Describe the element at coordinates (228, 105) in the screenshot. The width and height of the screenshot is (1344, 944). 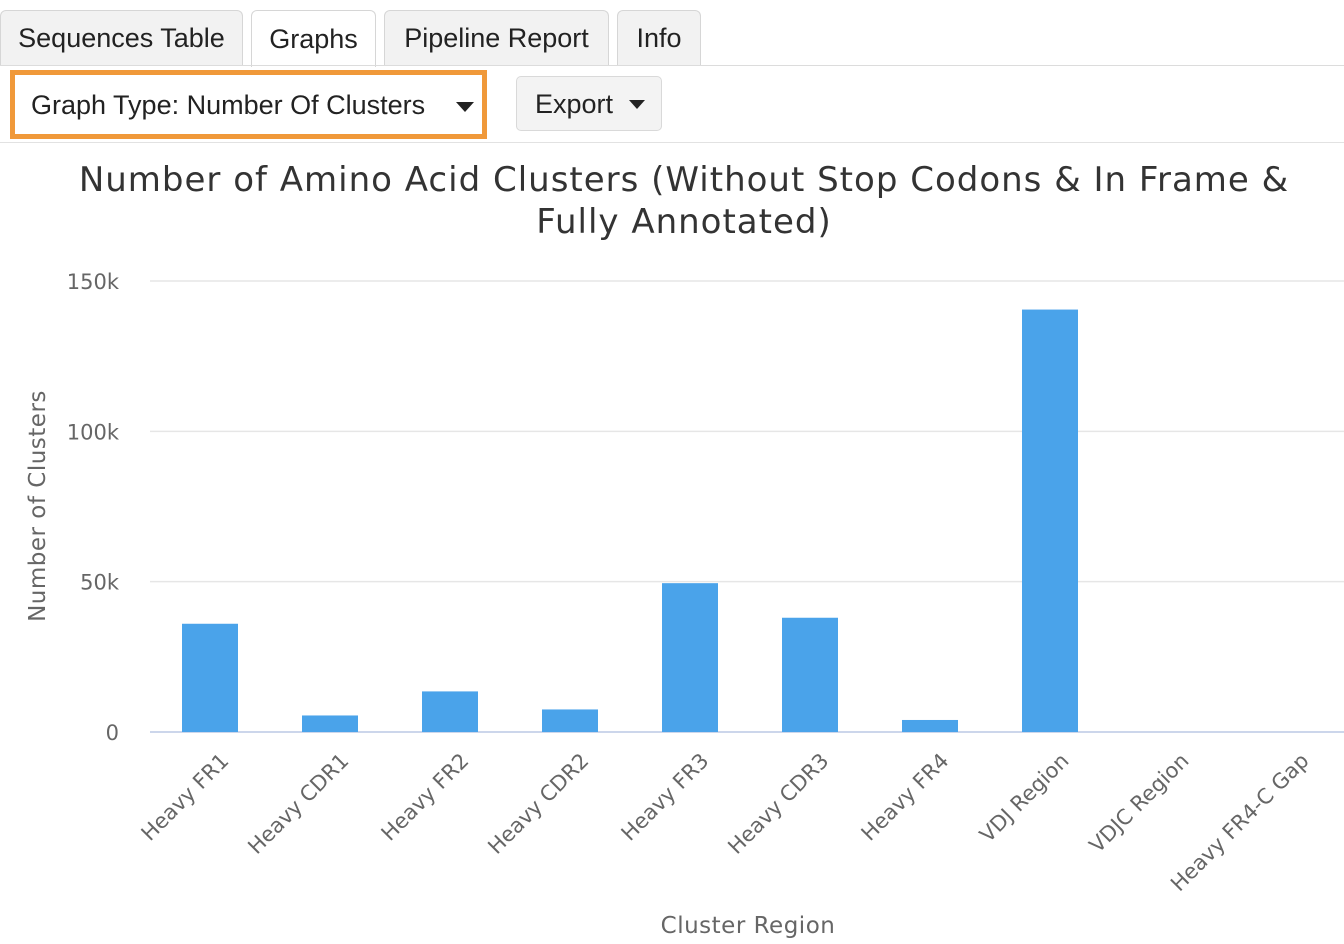
I see `graph-type-label: Graph Type: Number Of Clusters` at that location.